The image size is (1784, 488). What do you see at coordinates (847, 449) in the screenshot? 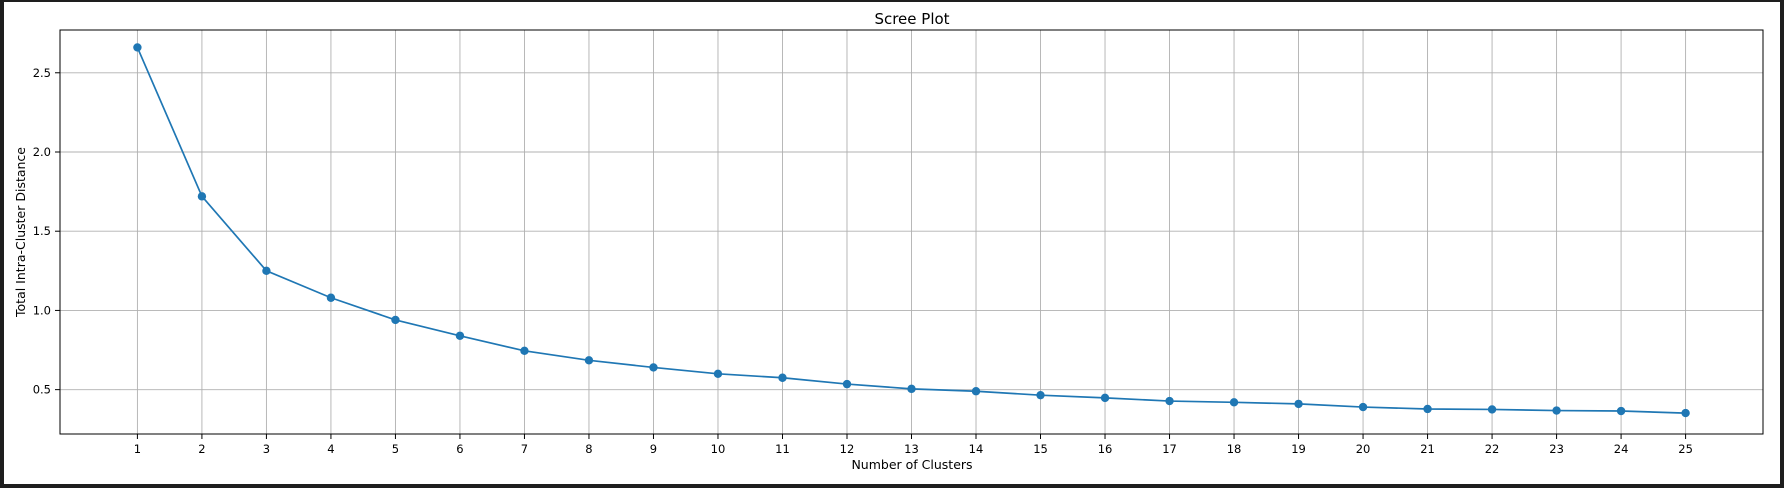
I see `x-tick-label: 12` at bounding box center [847, 449].